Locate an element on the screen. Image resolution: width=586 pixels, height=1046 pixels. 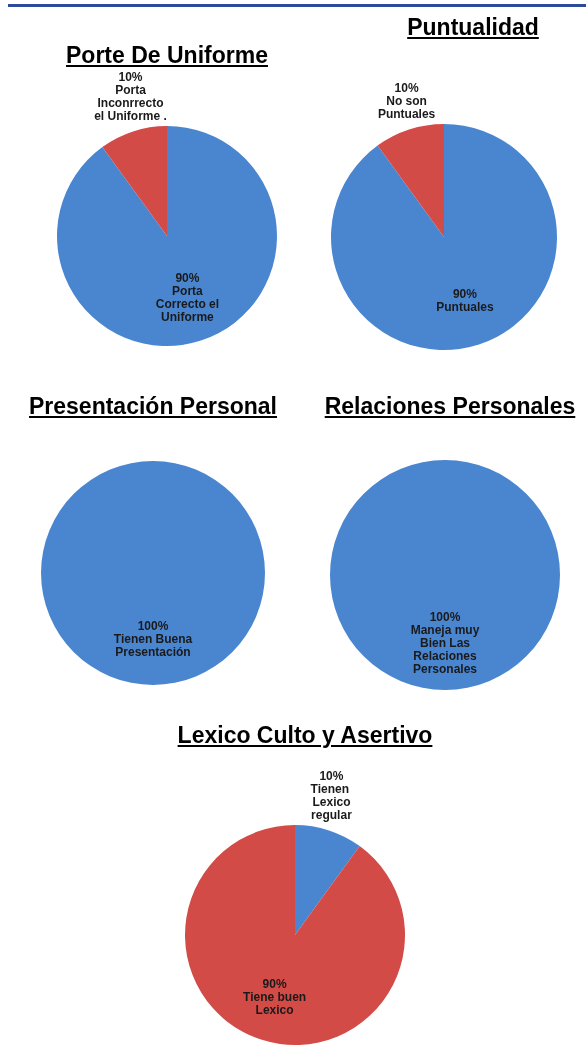
chart-title: Lexico Culto y Asertivo is located at coordinates (305, 735).